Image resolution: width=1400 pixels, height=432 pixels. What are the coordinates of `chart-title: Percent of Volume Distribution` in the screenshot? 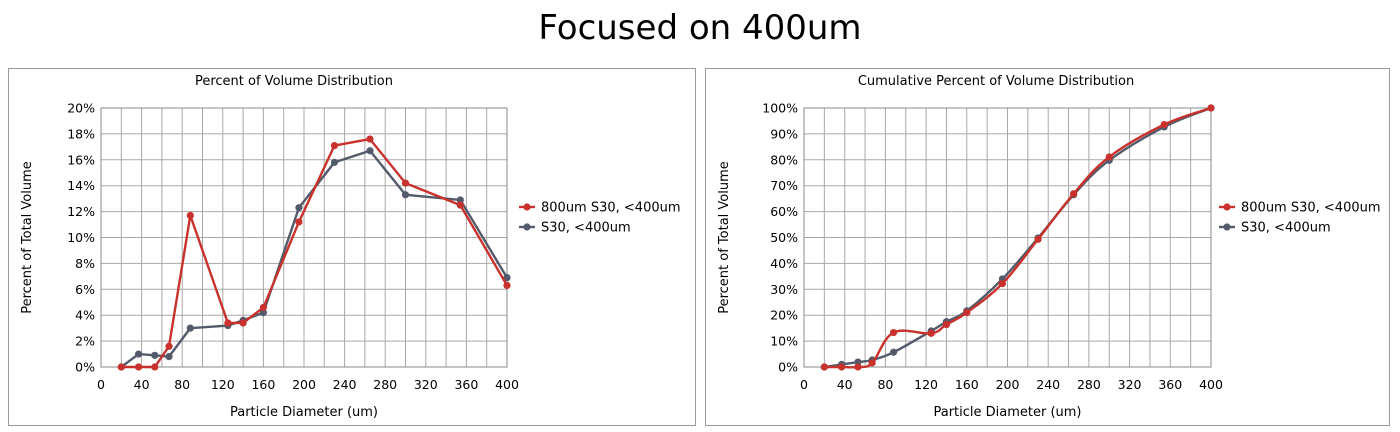 It's located at (294, 81).